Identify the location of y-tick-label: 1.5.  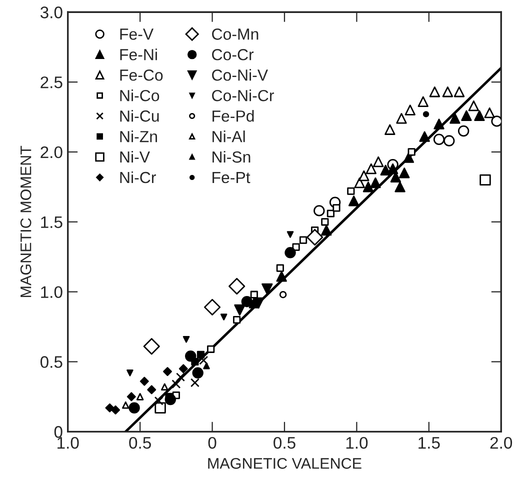
(51, 222).